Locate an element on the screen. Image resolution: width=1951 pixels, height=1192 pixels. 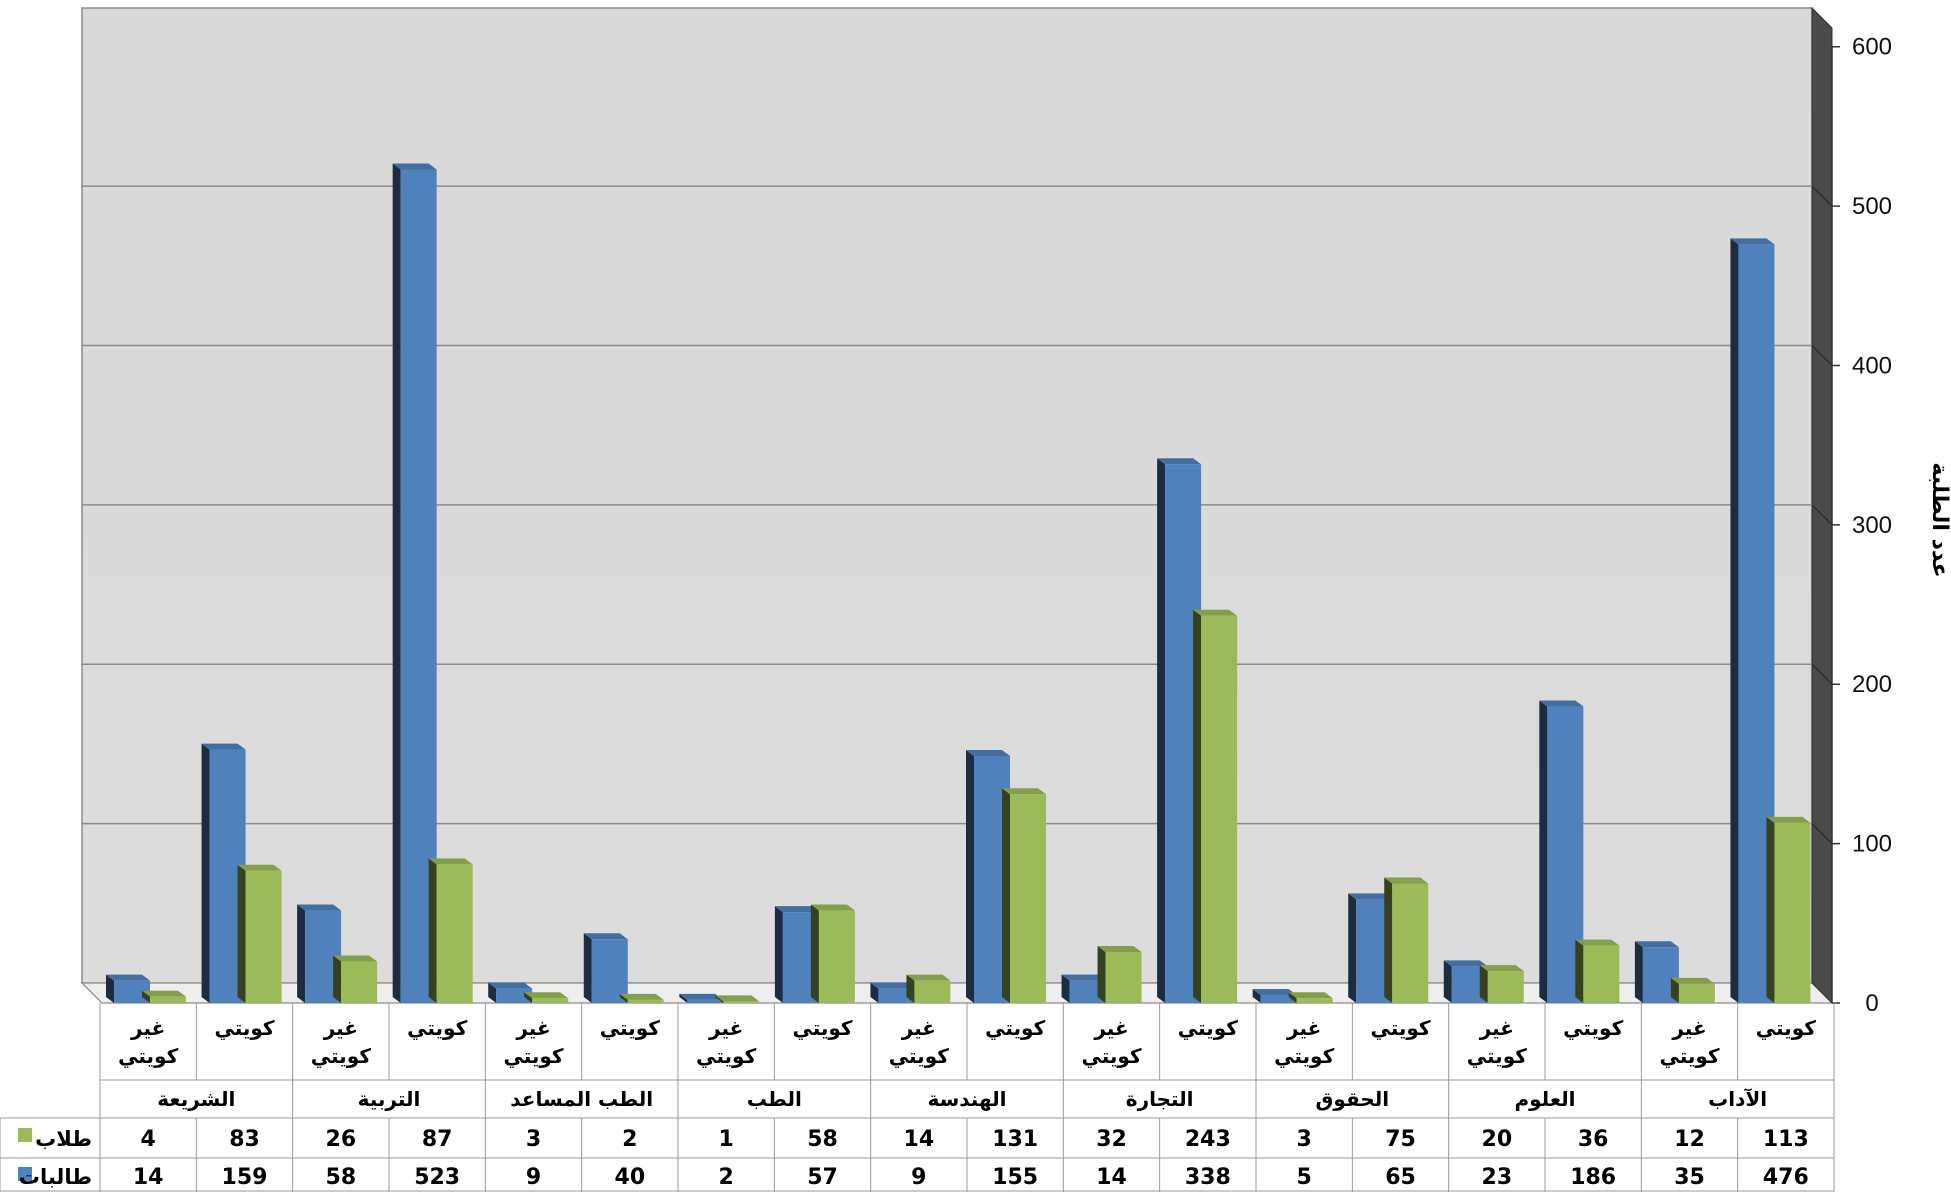
y-tick-label: 0 is located at coordinates (1871, 1003).